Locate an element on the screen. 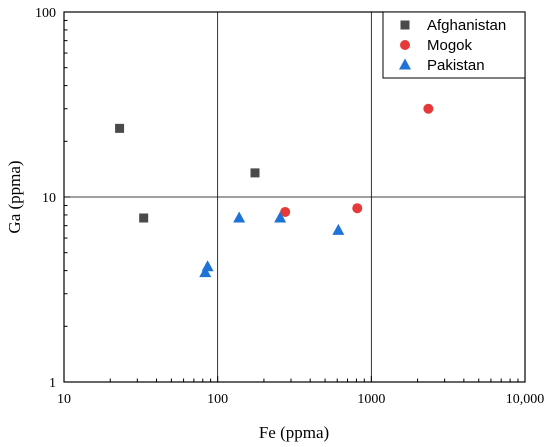  x-tick-label: 10 is located at coordinates (64, 399).